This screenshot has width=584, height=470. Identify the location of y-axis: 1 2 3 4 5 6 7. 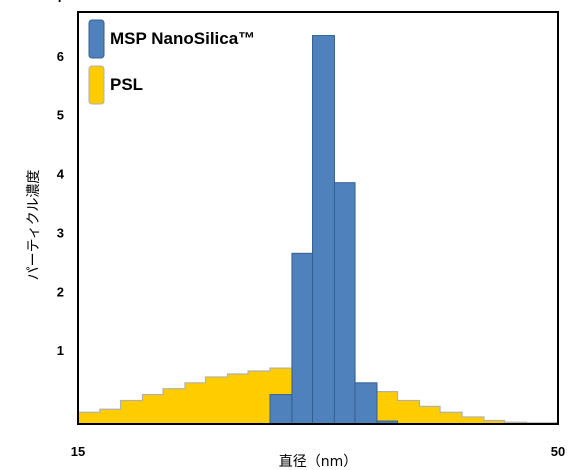
(61, 179).